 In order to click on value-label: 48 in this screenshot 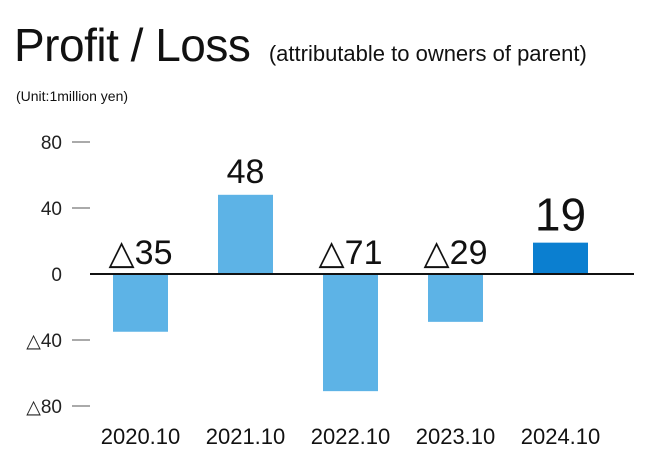, I will do `click(246, 172)`.